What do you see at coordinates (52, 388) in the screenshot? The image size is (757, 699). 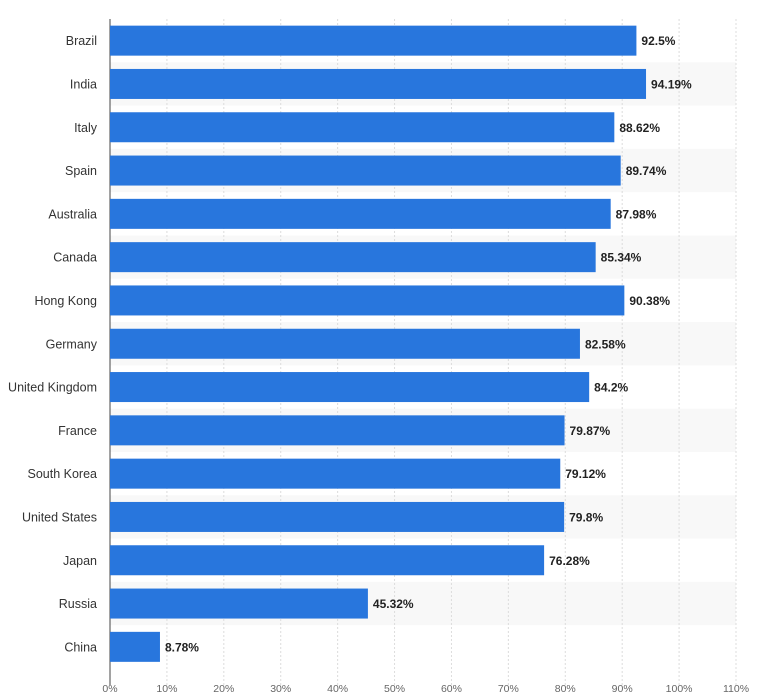 I see `category-label-united-kingdom: United Kingdom` at bounding box center [52, 388].